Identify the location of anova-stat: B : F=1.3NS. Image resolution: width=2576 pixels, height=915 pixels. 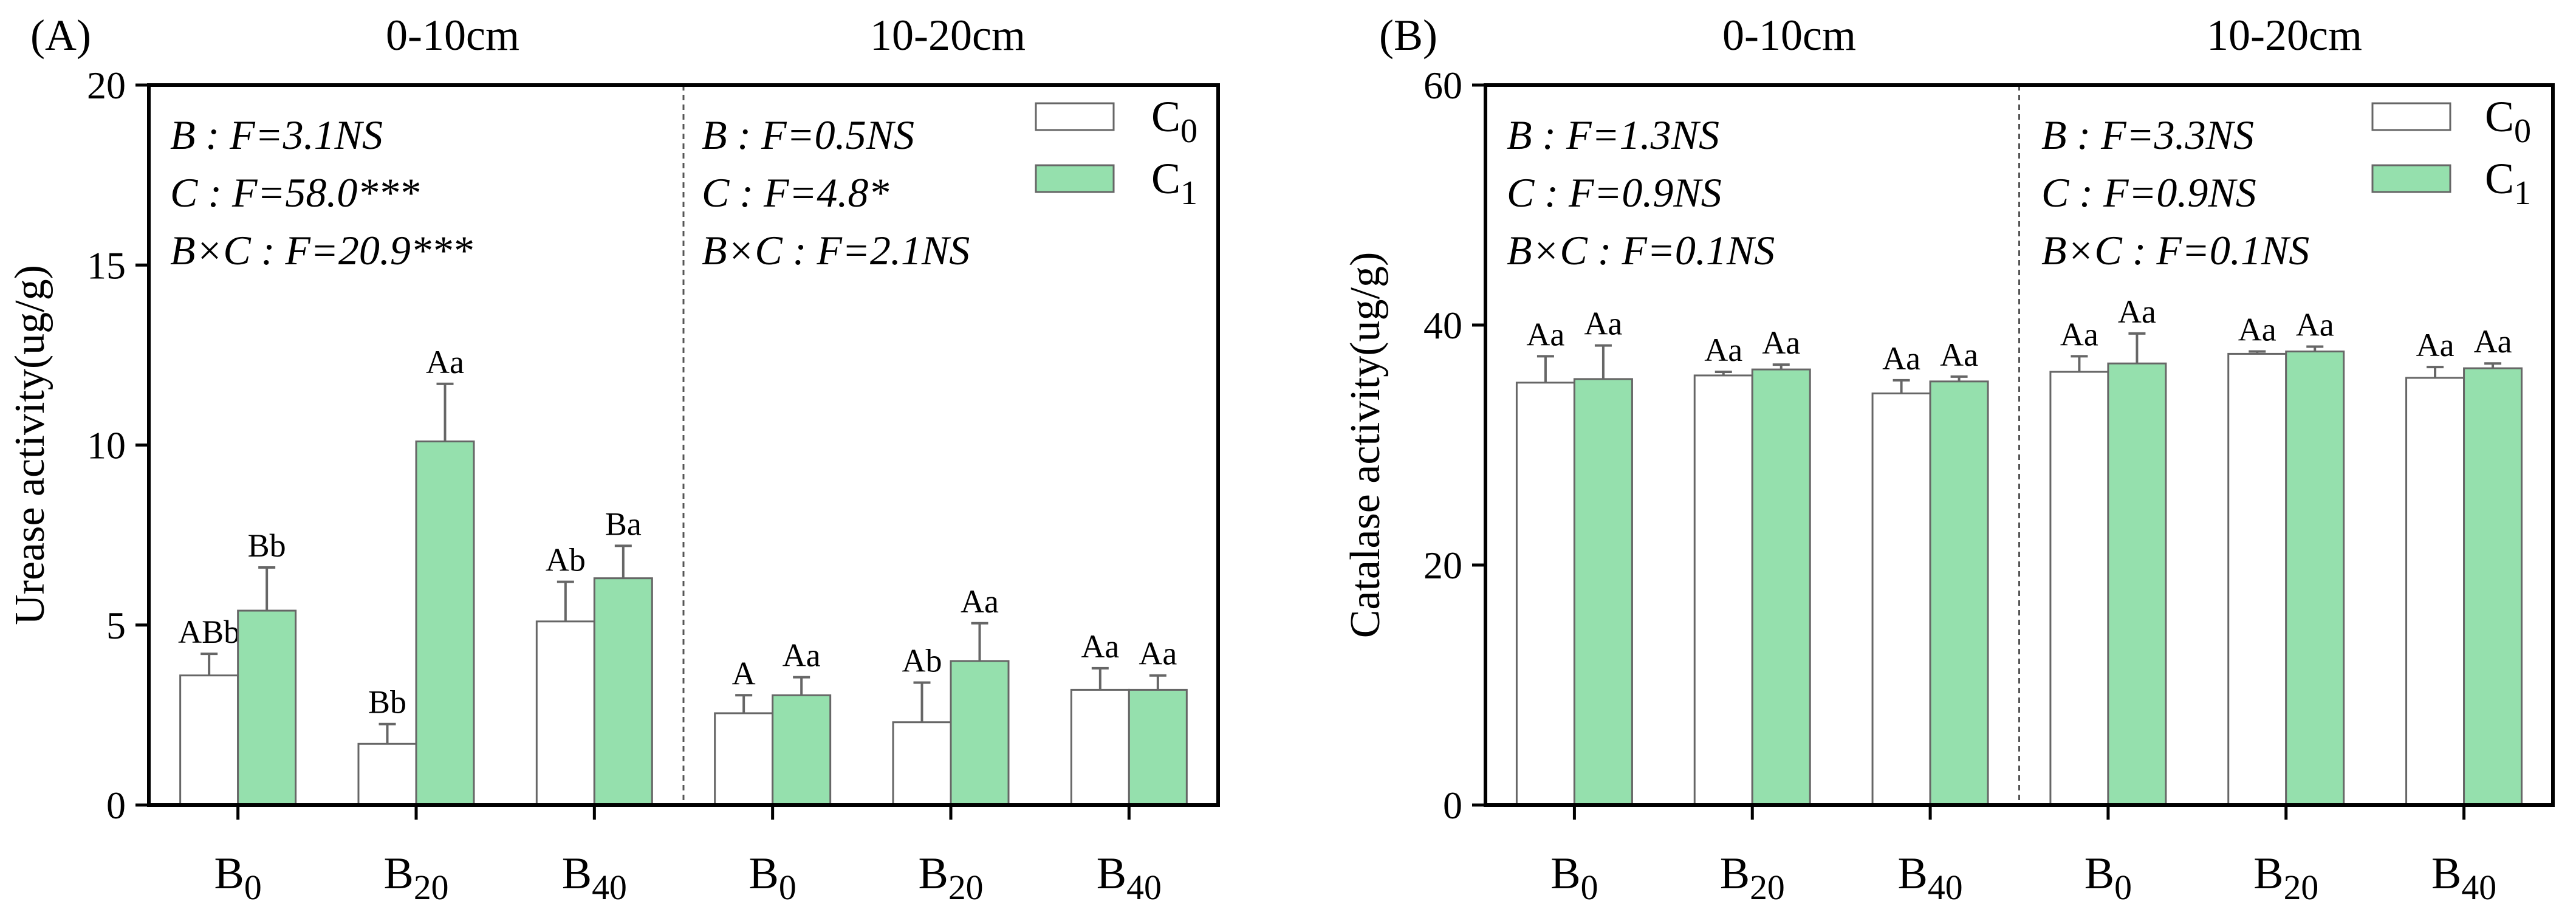
(1613, 135).